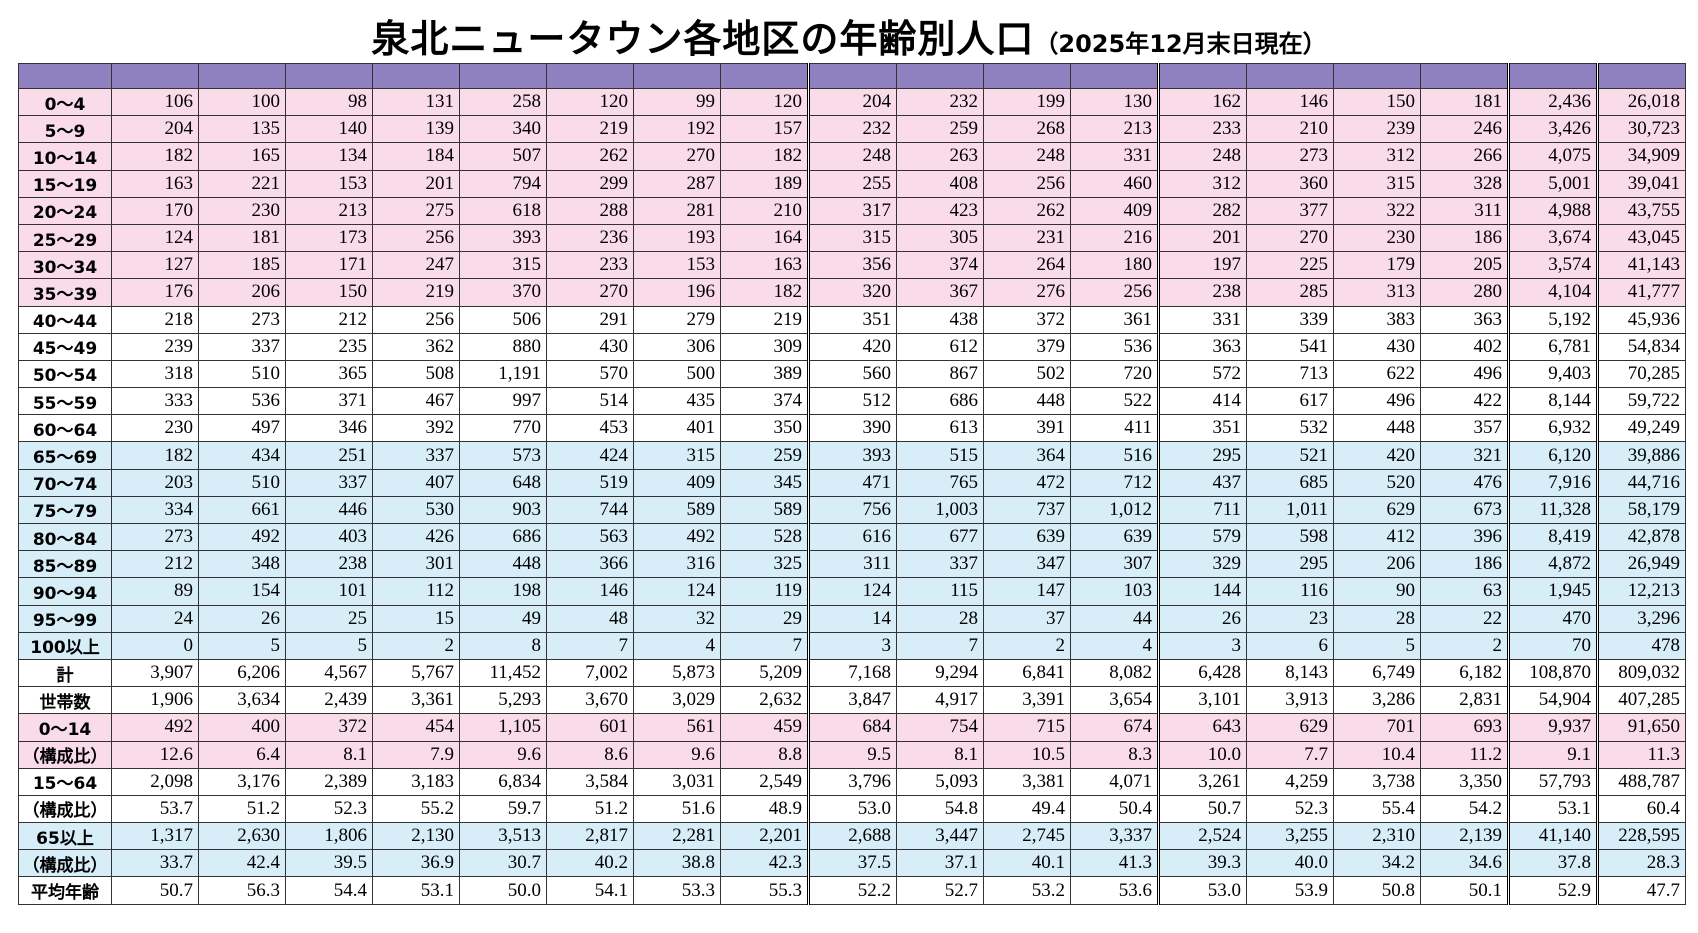 The height and width of the screenshot is (933, 1698). Describe the element at coordinates (1114, 781) in the screenshot. I see `cell: 4,071` at that location.